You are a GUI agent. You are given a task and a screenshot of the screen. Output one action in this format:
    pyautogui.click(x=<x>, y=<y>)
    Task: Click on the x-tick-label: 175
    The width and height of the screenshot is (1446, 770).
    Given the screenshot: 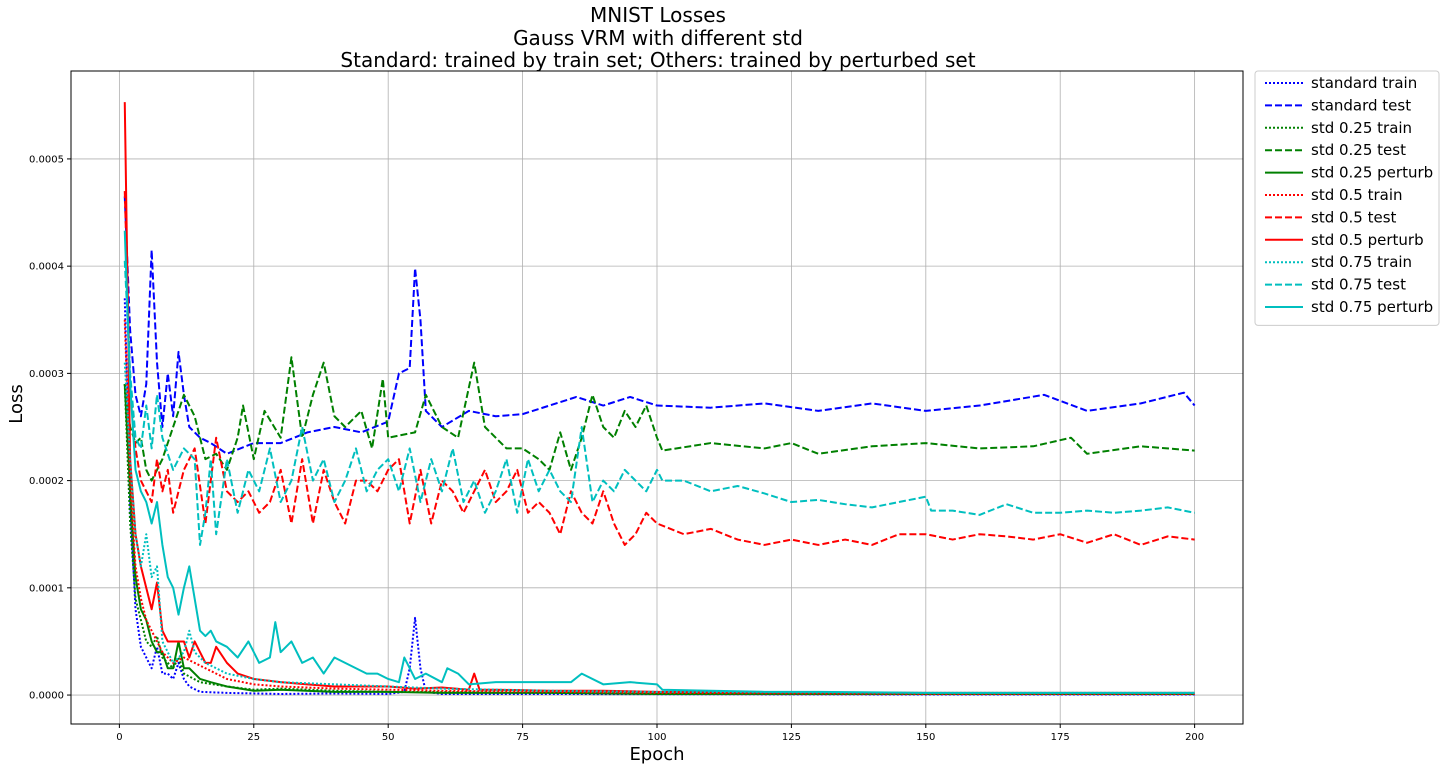 What is the action you would take?
    pyautogui.click(x=1060, y=737)
    